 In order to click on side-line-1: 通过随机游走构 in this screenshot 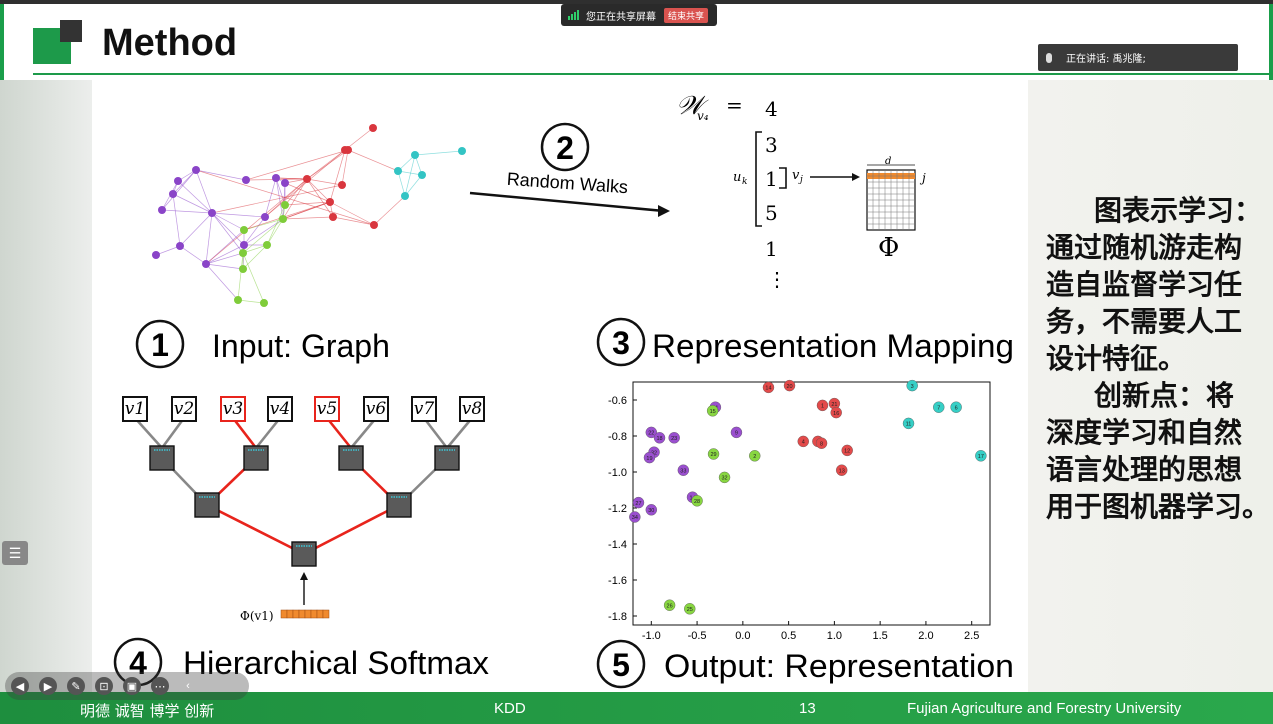, I will do `click(1144, 247)`.